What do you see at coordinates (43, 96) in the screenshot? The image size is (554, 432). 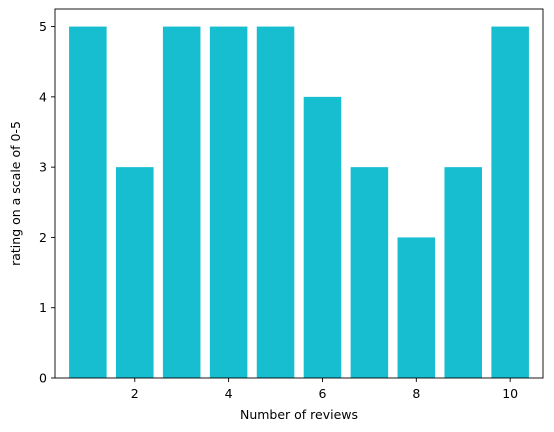 I see `y-tick-label-4: 4` at bounding box center [43, 96].